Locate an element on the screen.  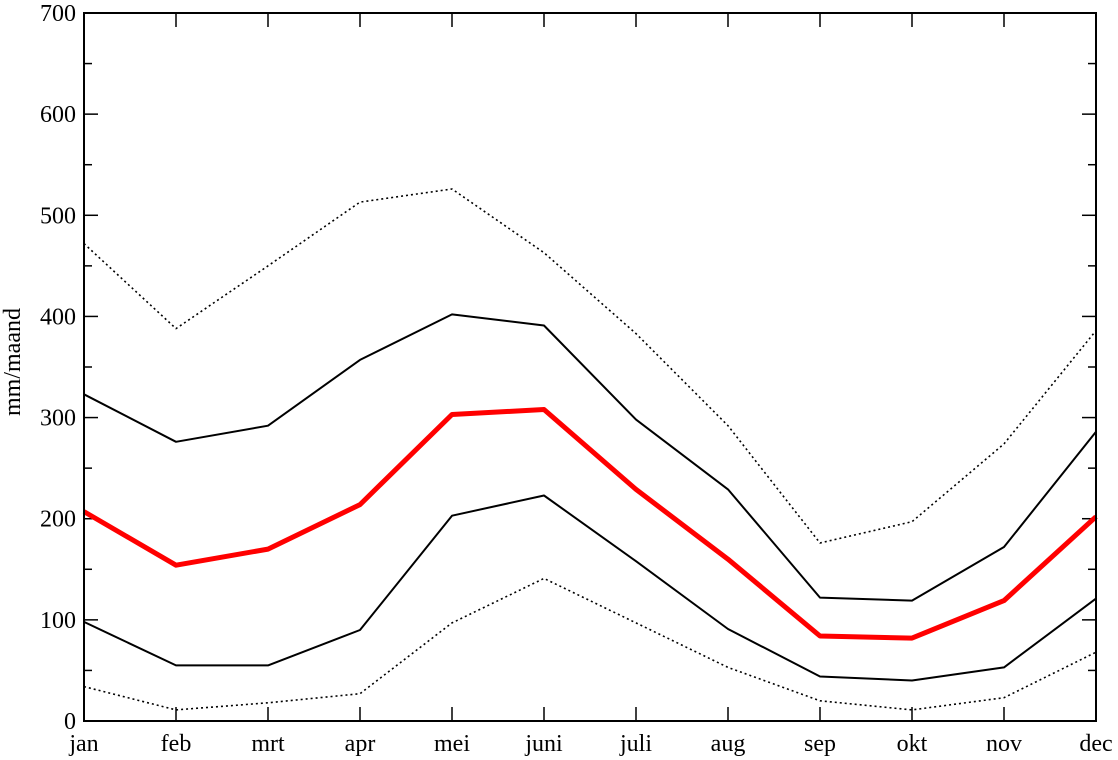
x-tick-label-juli: juli is located at coordinates (635, 744).